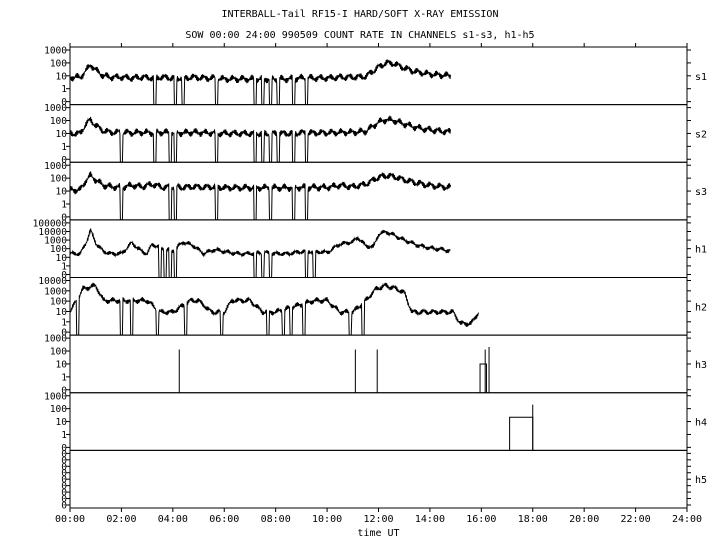 This screenshot has width=720, height=550. I want to click on y-tick-label-h4: 1000, so click(55, 396).